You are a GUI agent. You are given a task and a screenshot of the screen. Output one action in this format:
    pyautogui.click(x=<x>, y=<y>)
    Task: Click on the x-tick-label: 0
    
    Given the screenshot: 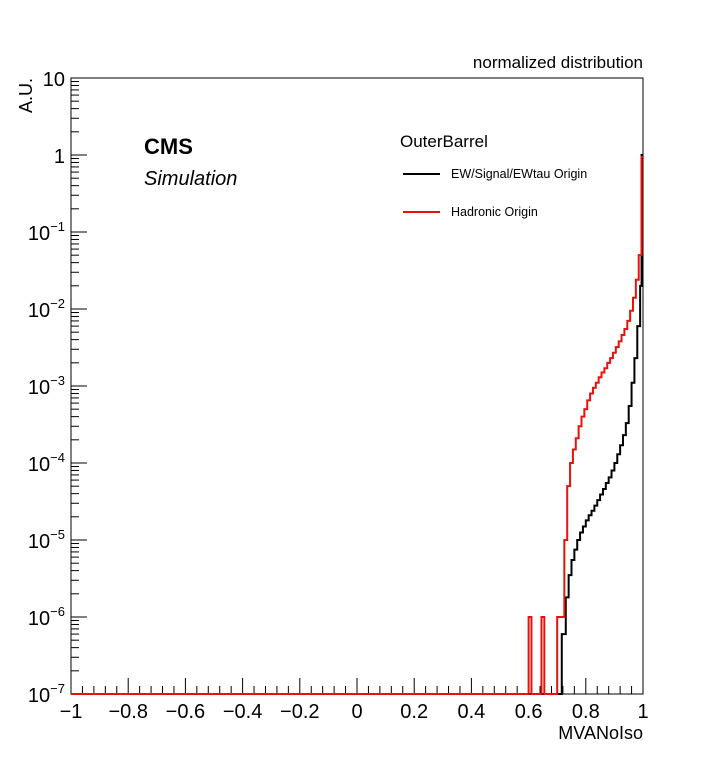 What is the action you would take?
    pyautogui.click(x=356, y=712)
    